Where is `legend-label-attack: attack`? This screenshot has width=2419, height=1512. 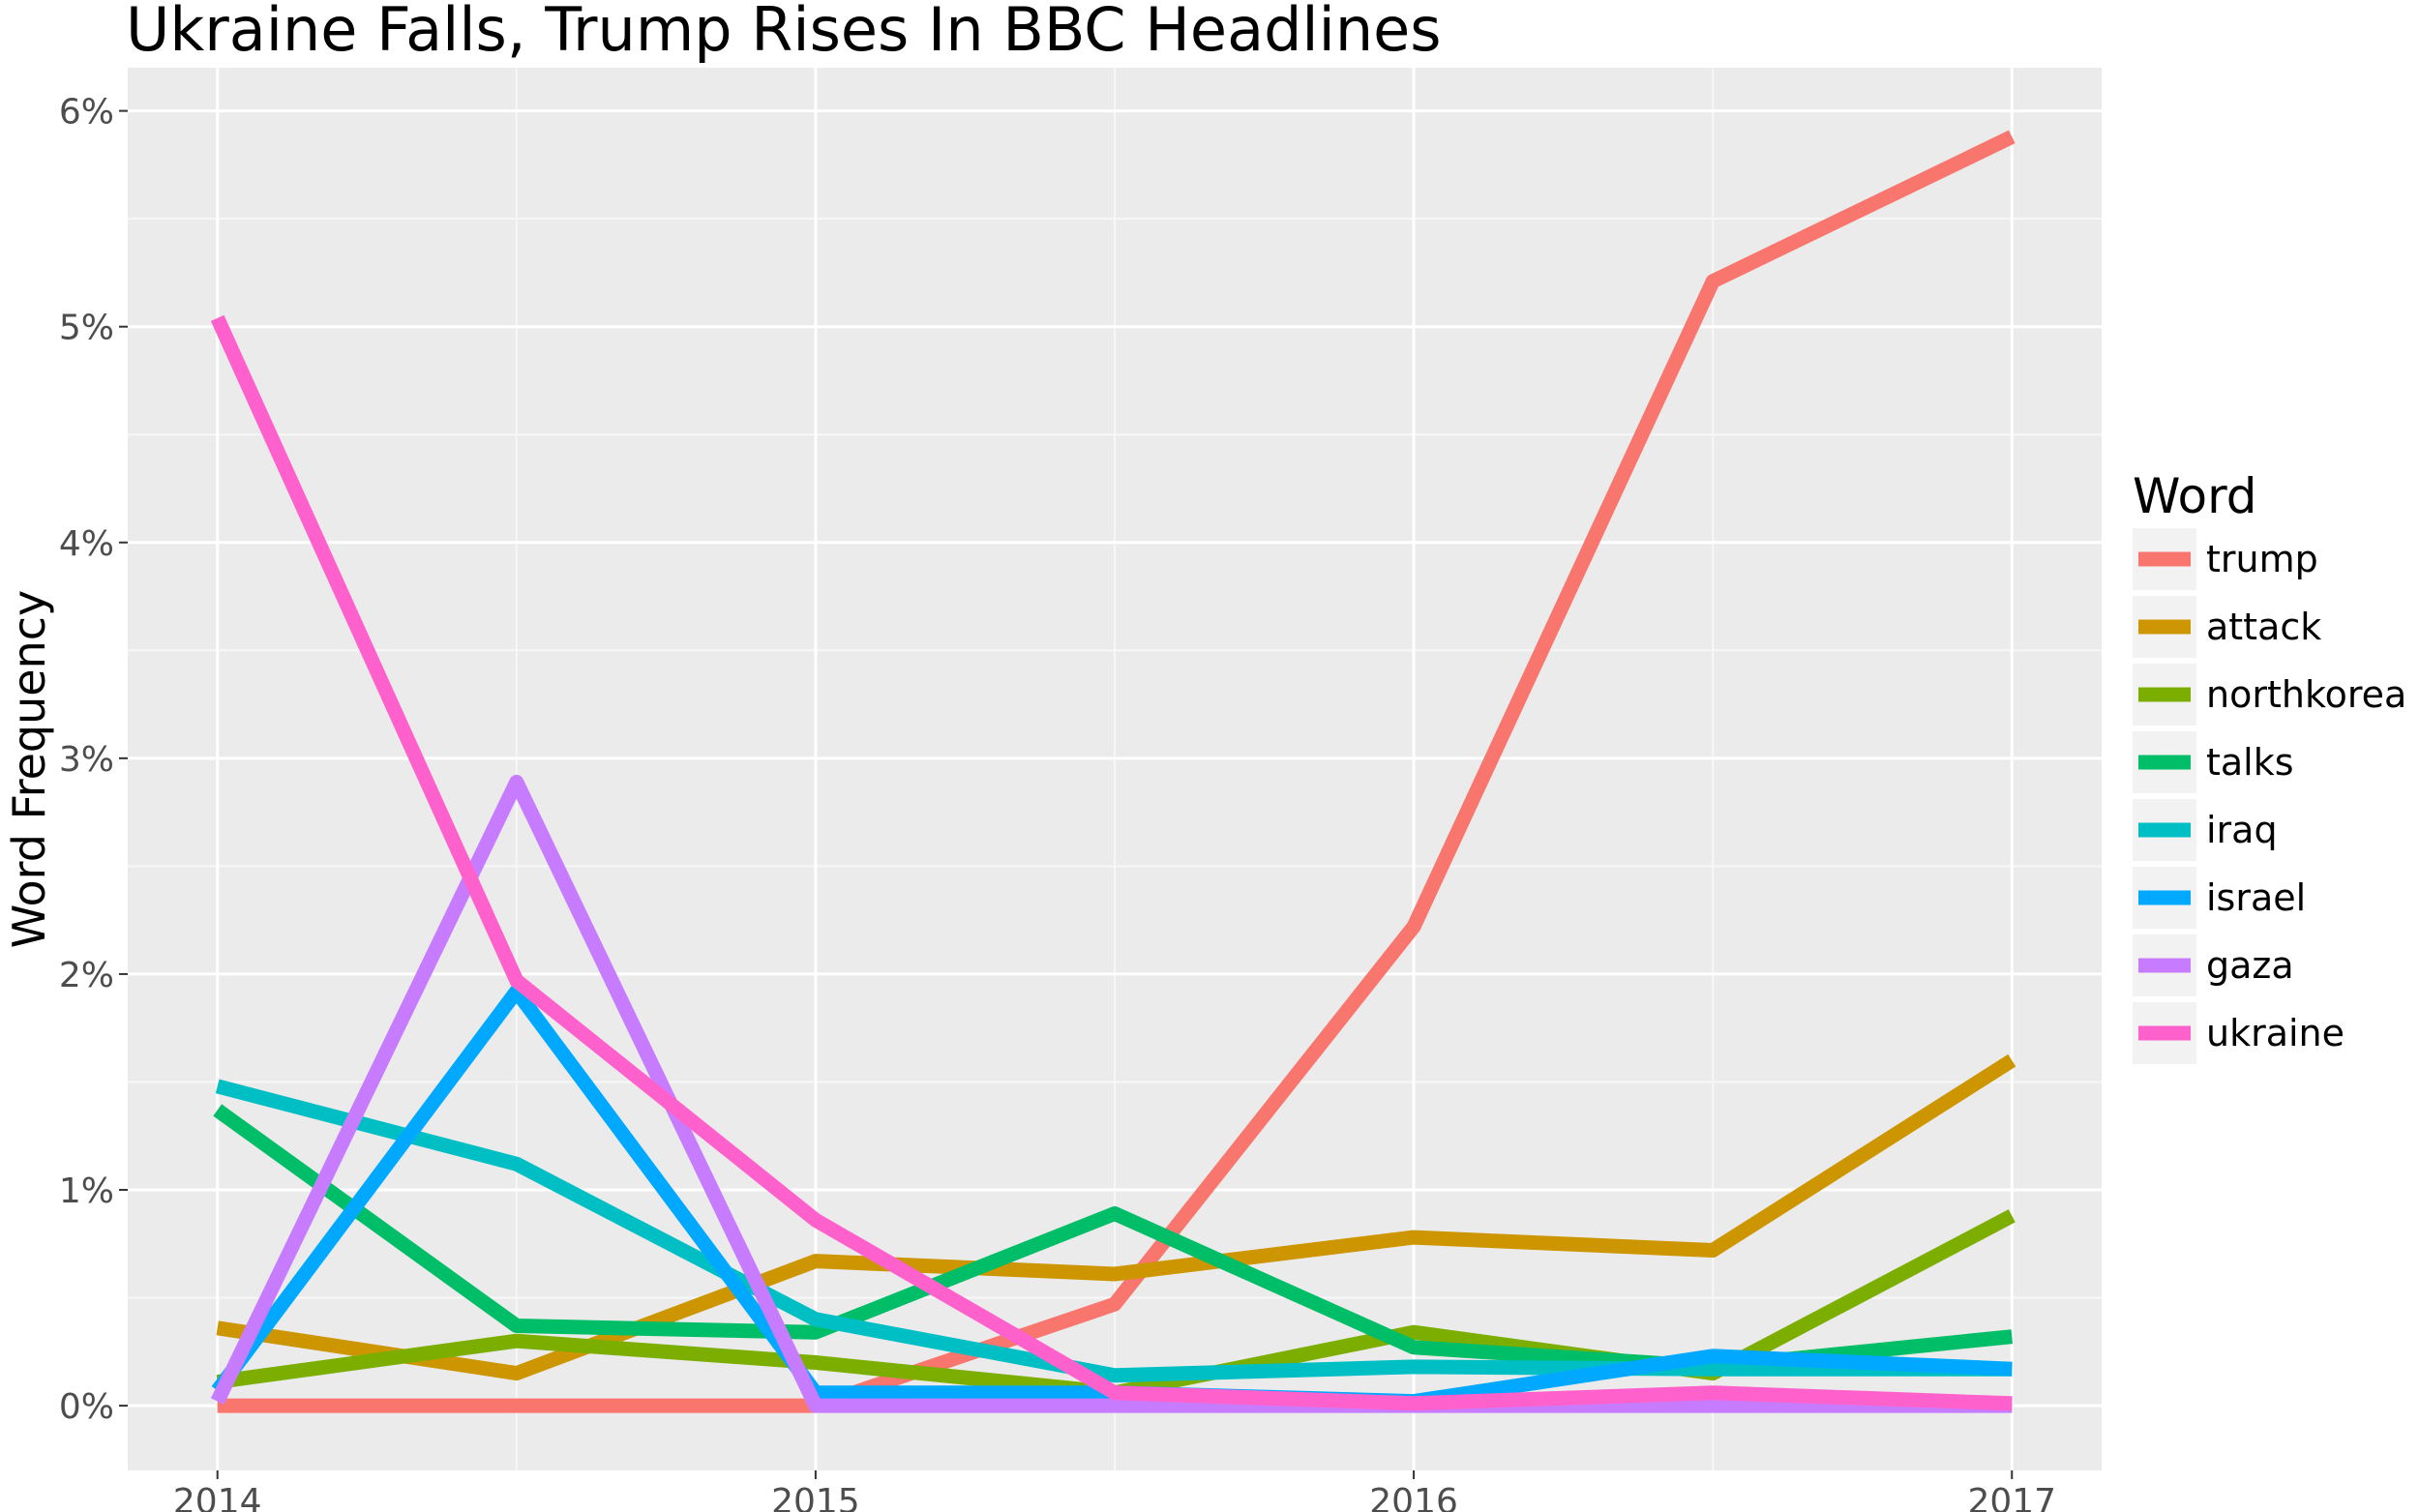 legend-label-attack: attack is located at coordinates (2264, 627).